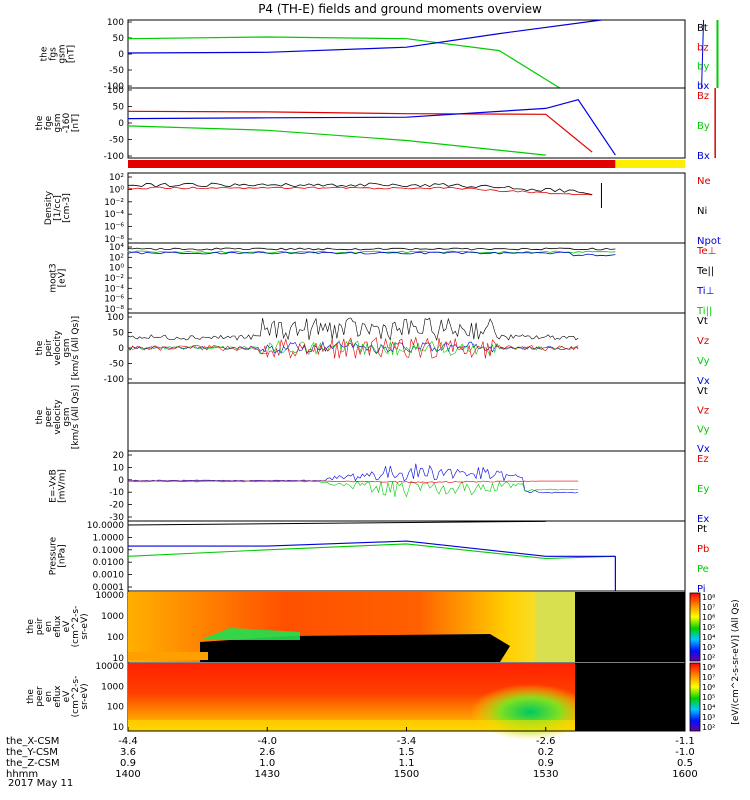  What do you see at coordinates (702, 529) in the screenshot?
I see `legend-item-Pt: Pt` at bounding box center [702, 529].